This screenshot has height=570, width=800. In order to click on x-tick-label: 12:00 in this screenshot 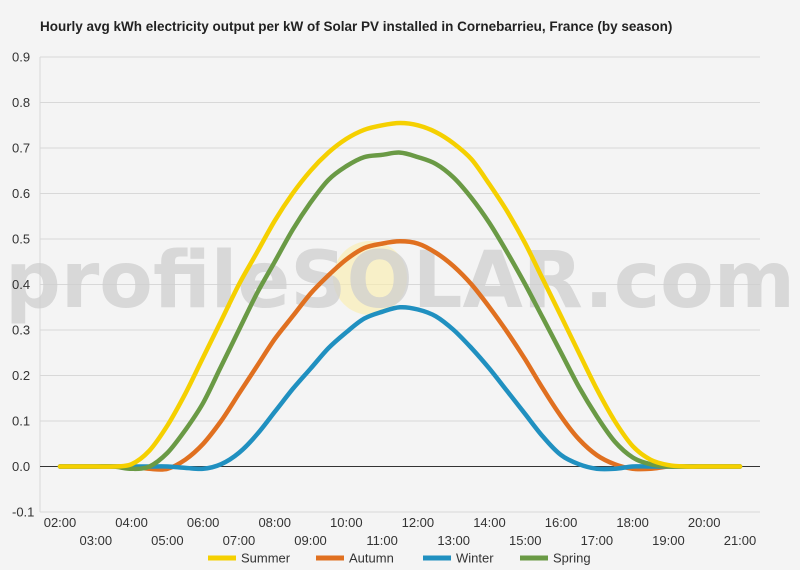, I will do `click(418, 522)`.